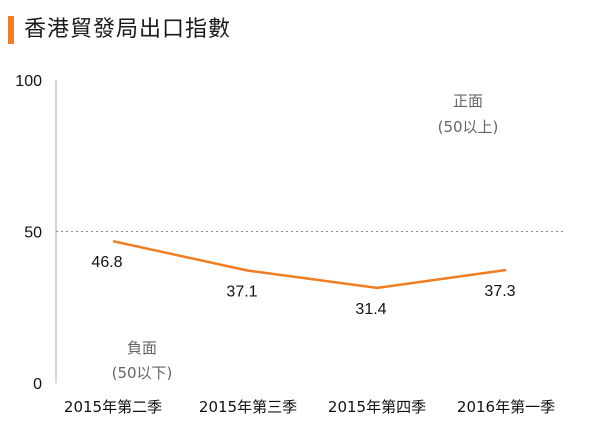  What do you see at coordinates (499, 291) in the screenshot?
I see `data-label: 37.3` at bounding box center [499, 291].